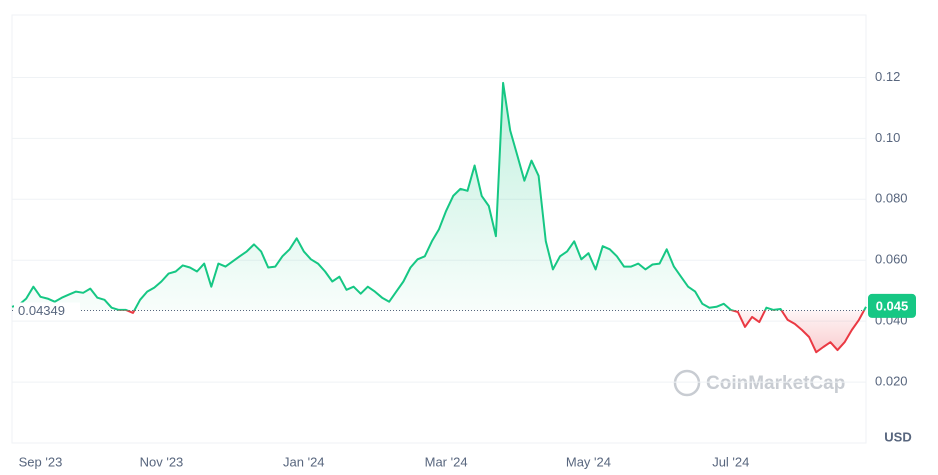 Image resolution: width=938 pixels, height=475 pixels. Describe the element at coordinates (730, 461) in the screenshot. I see `x-tick-label: Jul '24` at that location.